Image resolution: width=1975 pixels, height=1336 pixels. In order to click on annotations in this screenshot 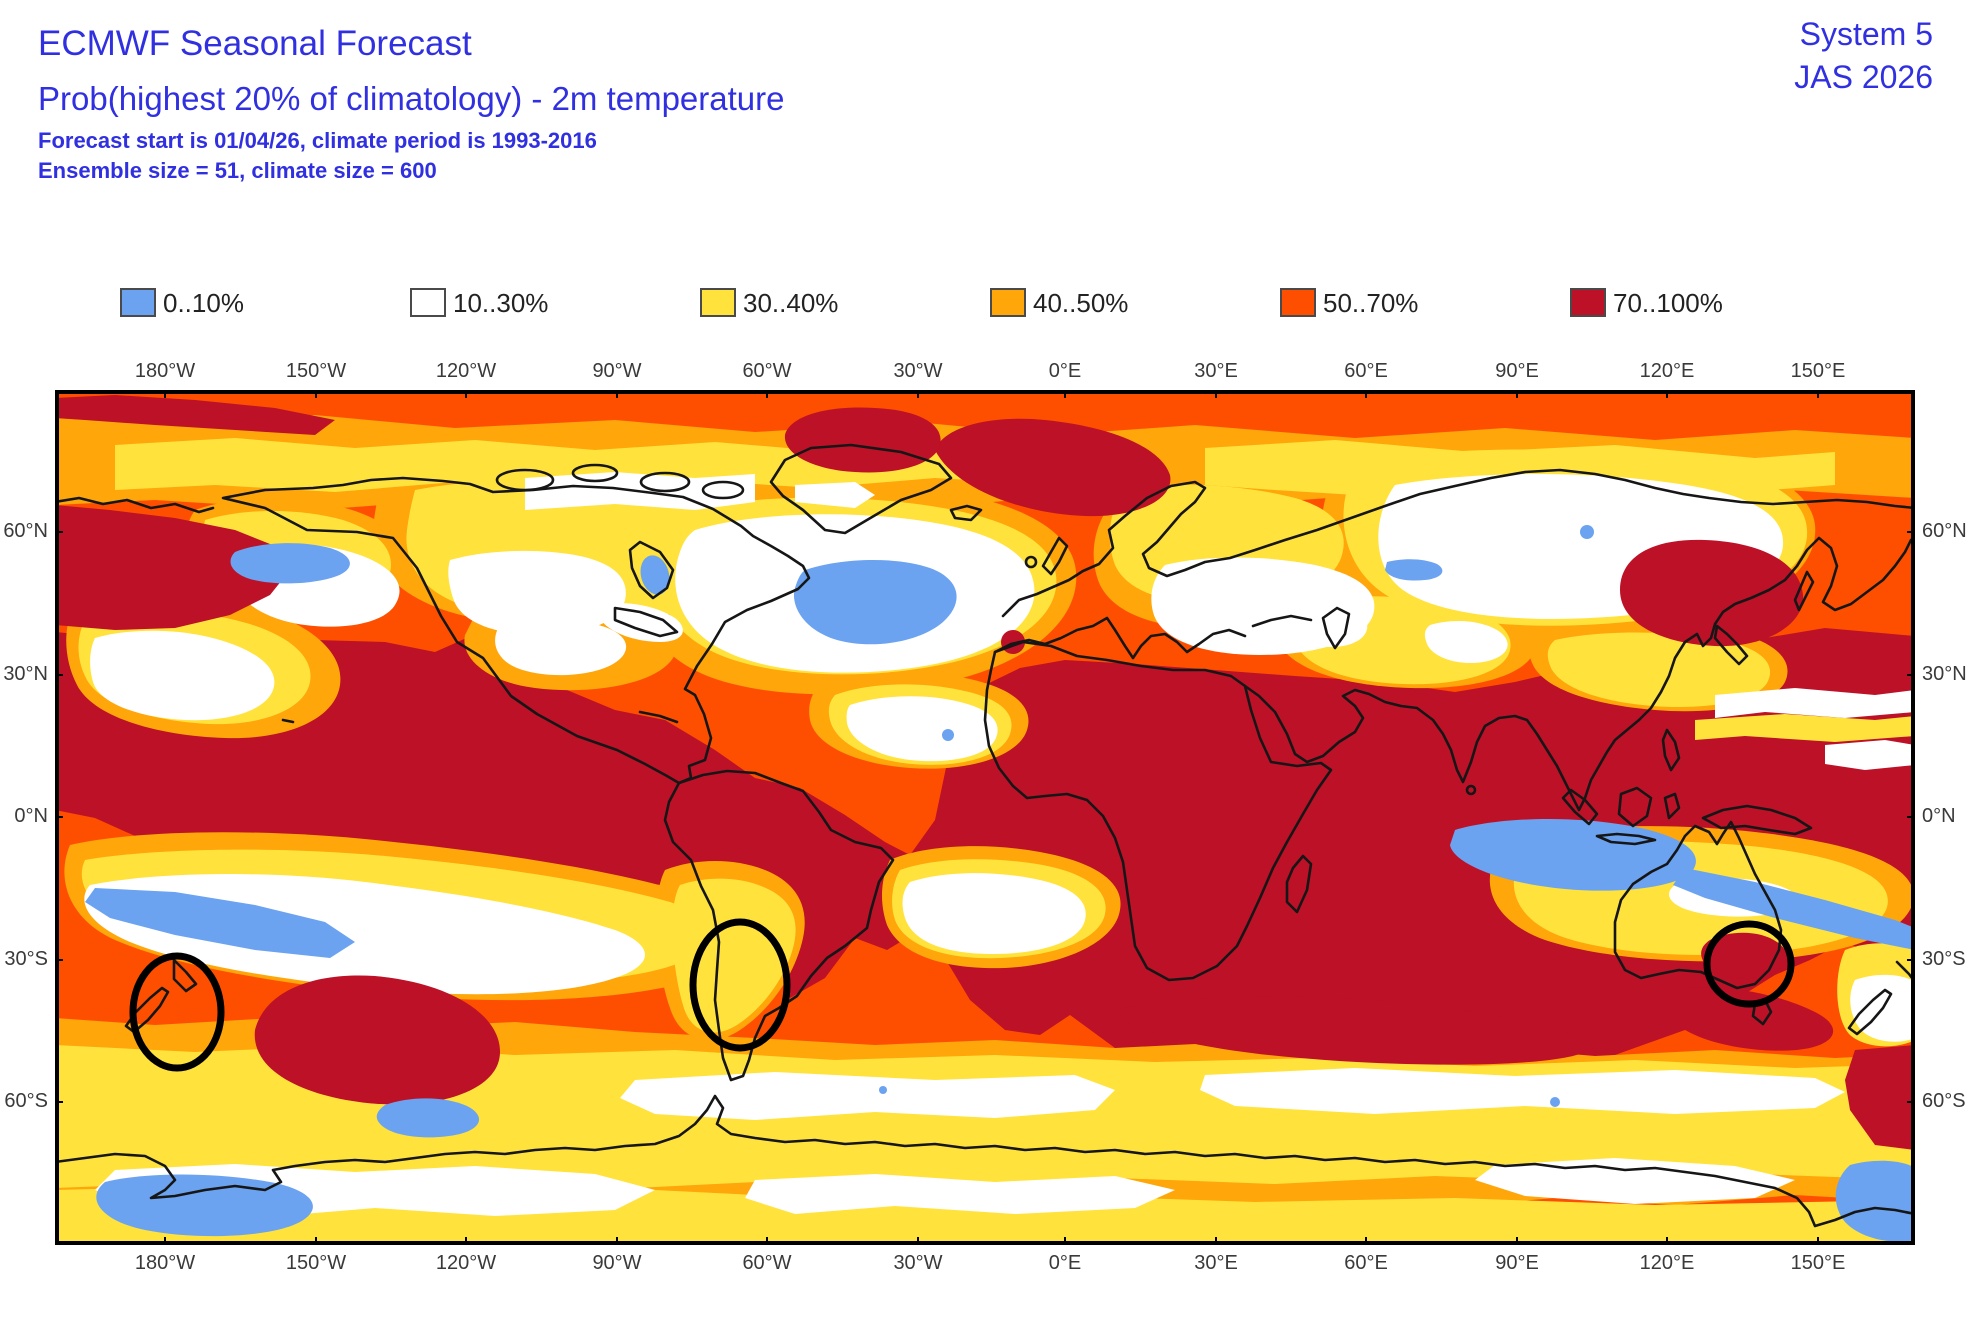, I will do `click(962, 995)`.